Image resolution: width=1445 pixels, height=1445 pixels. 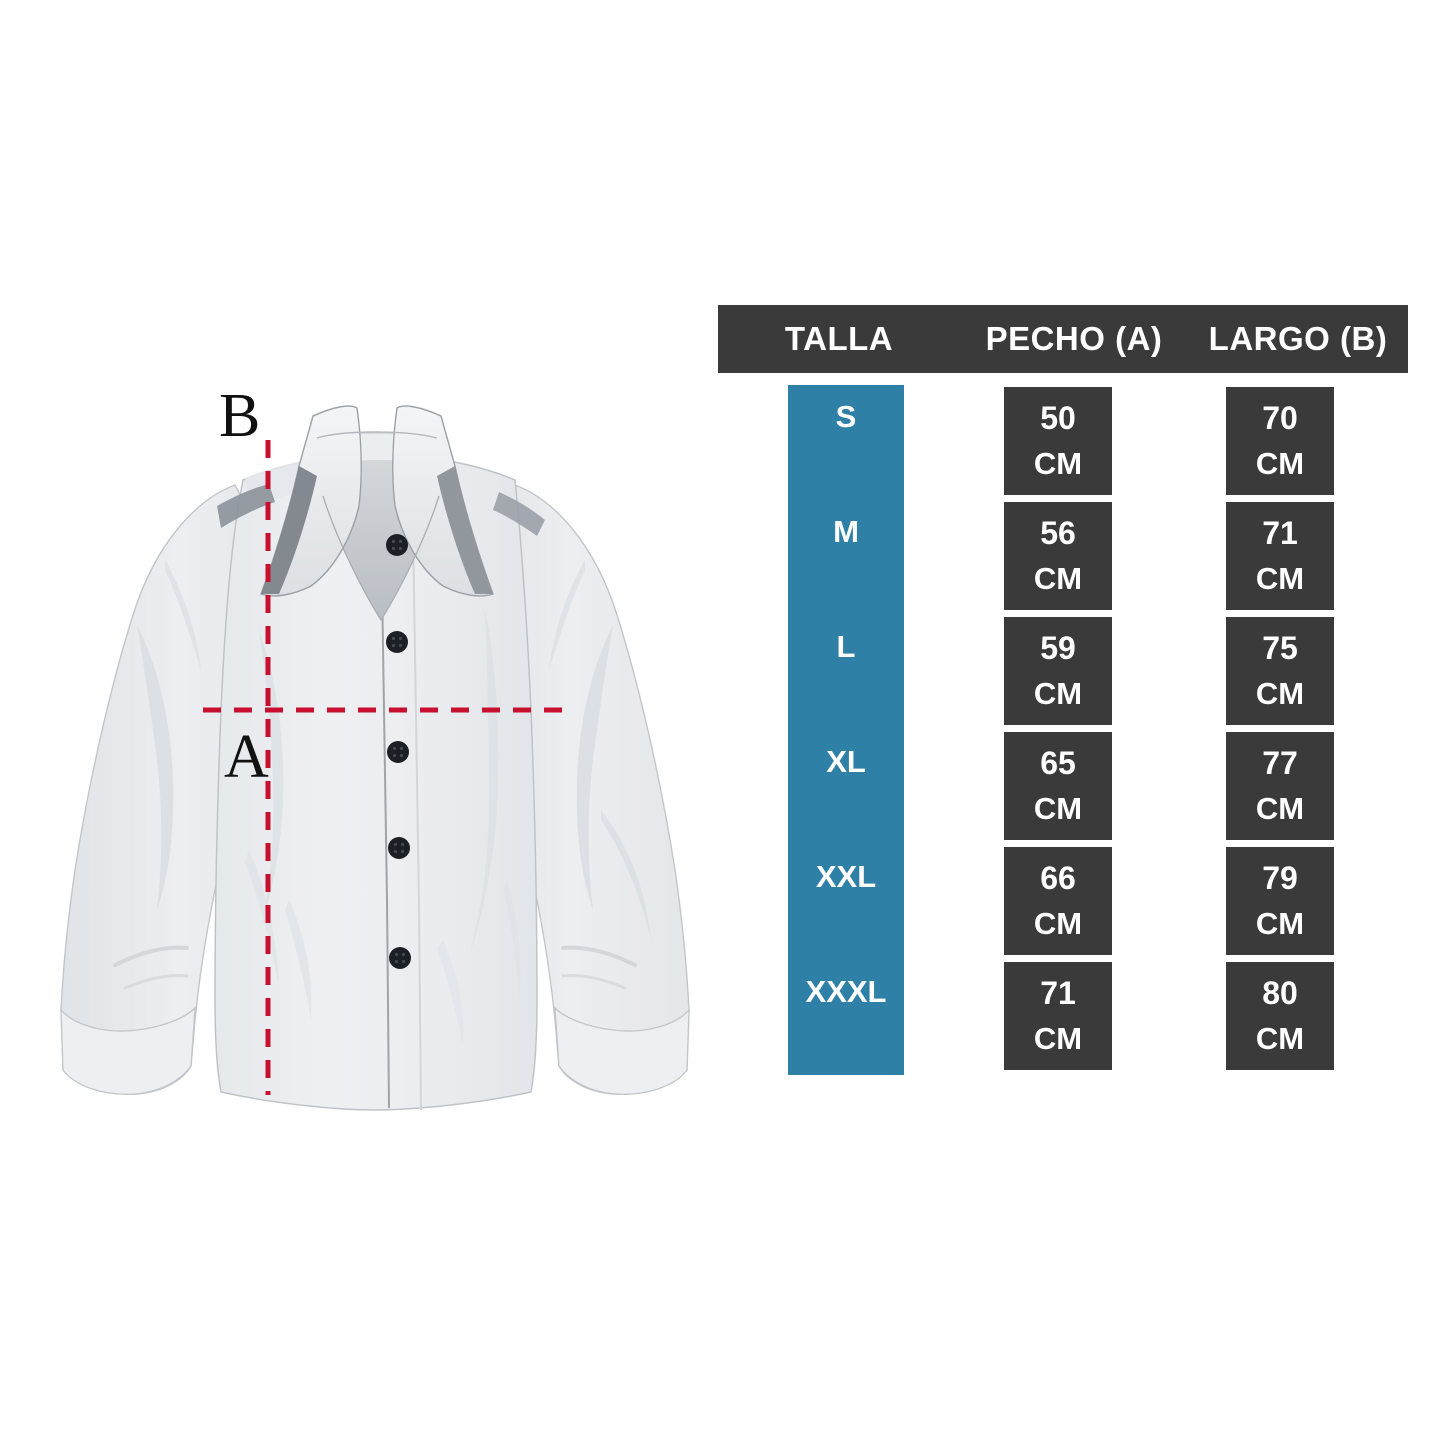 What do you see at coordinates (846, 787) in the screenshot?
I see `size-cell: XL` at bounding box center [846, 787].